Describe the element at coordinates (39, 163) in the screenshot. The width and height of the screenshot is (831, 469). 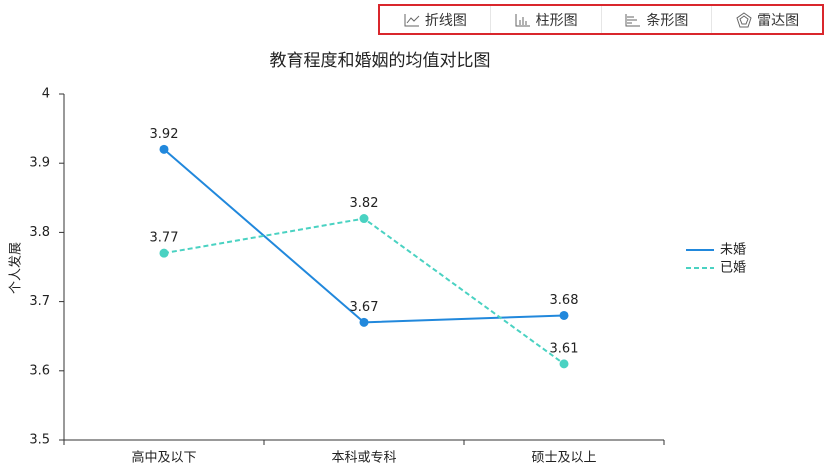
I see `y-tick-label: 3.9` at that location.